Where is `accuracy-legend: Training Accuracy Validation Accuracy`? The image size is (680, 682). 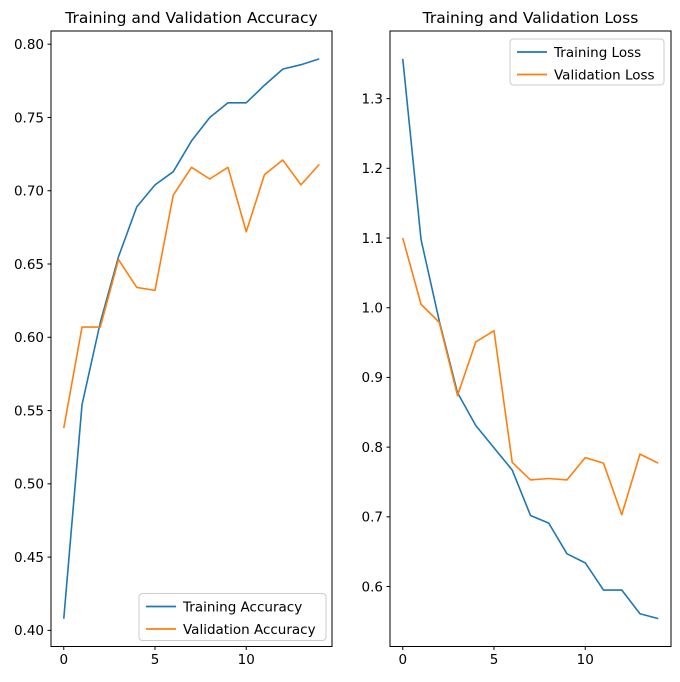 accuracy-legend: Training Accuracy Validation Accuracy is located at coordinates (232, 617).